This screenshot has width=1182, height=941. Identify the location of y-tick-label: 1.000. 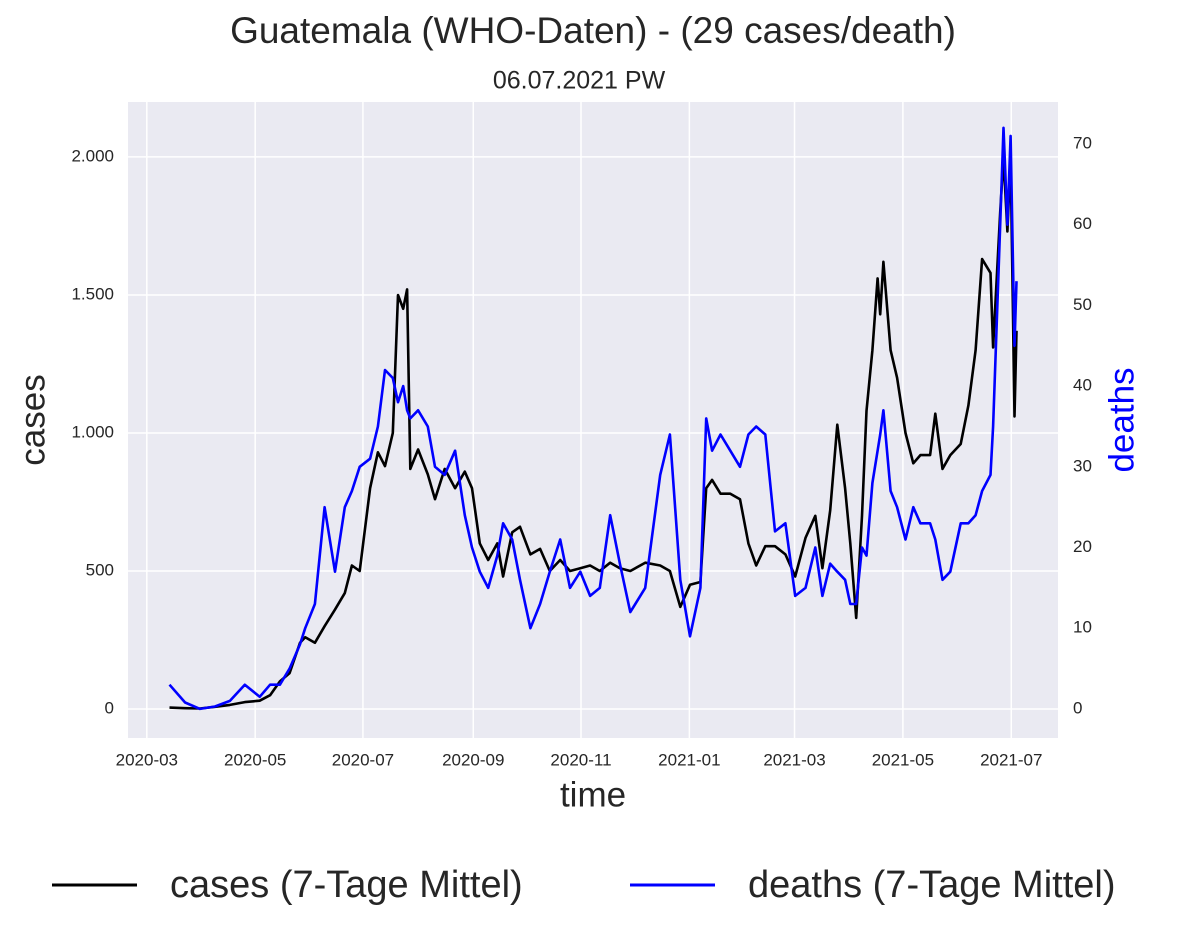
(92, 431).